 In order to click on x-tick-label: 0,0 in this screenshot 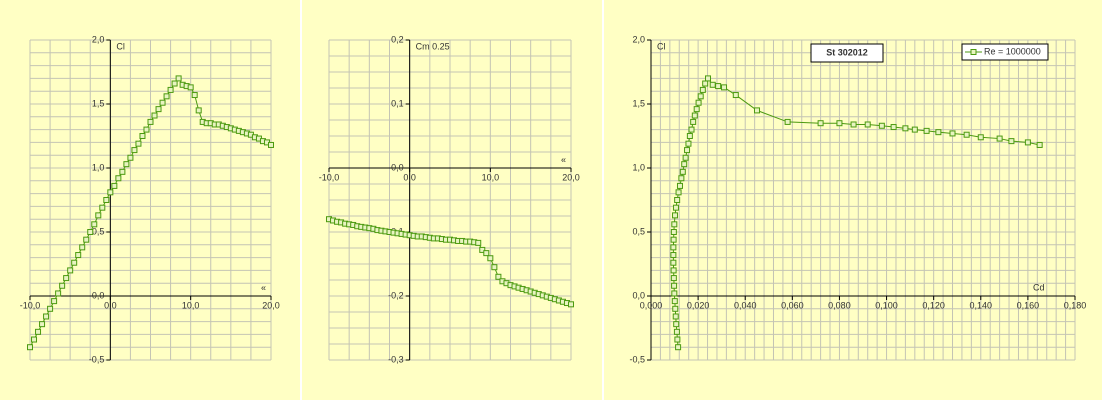, I will do `click(110, 305)`.